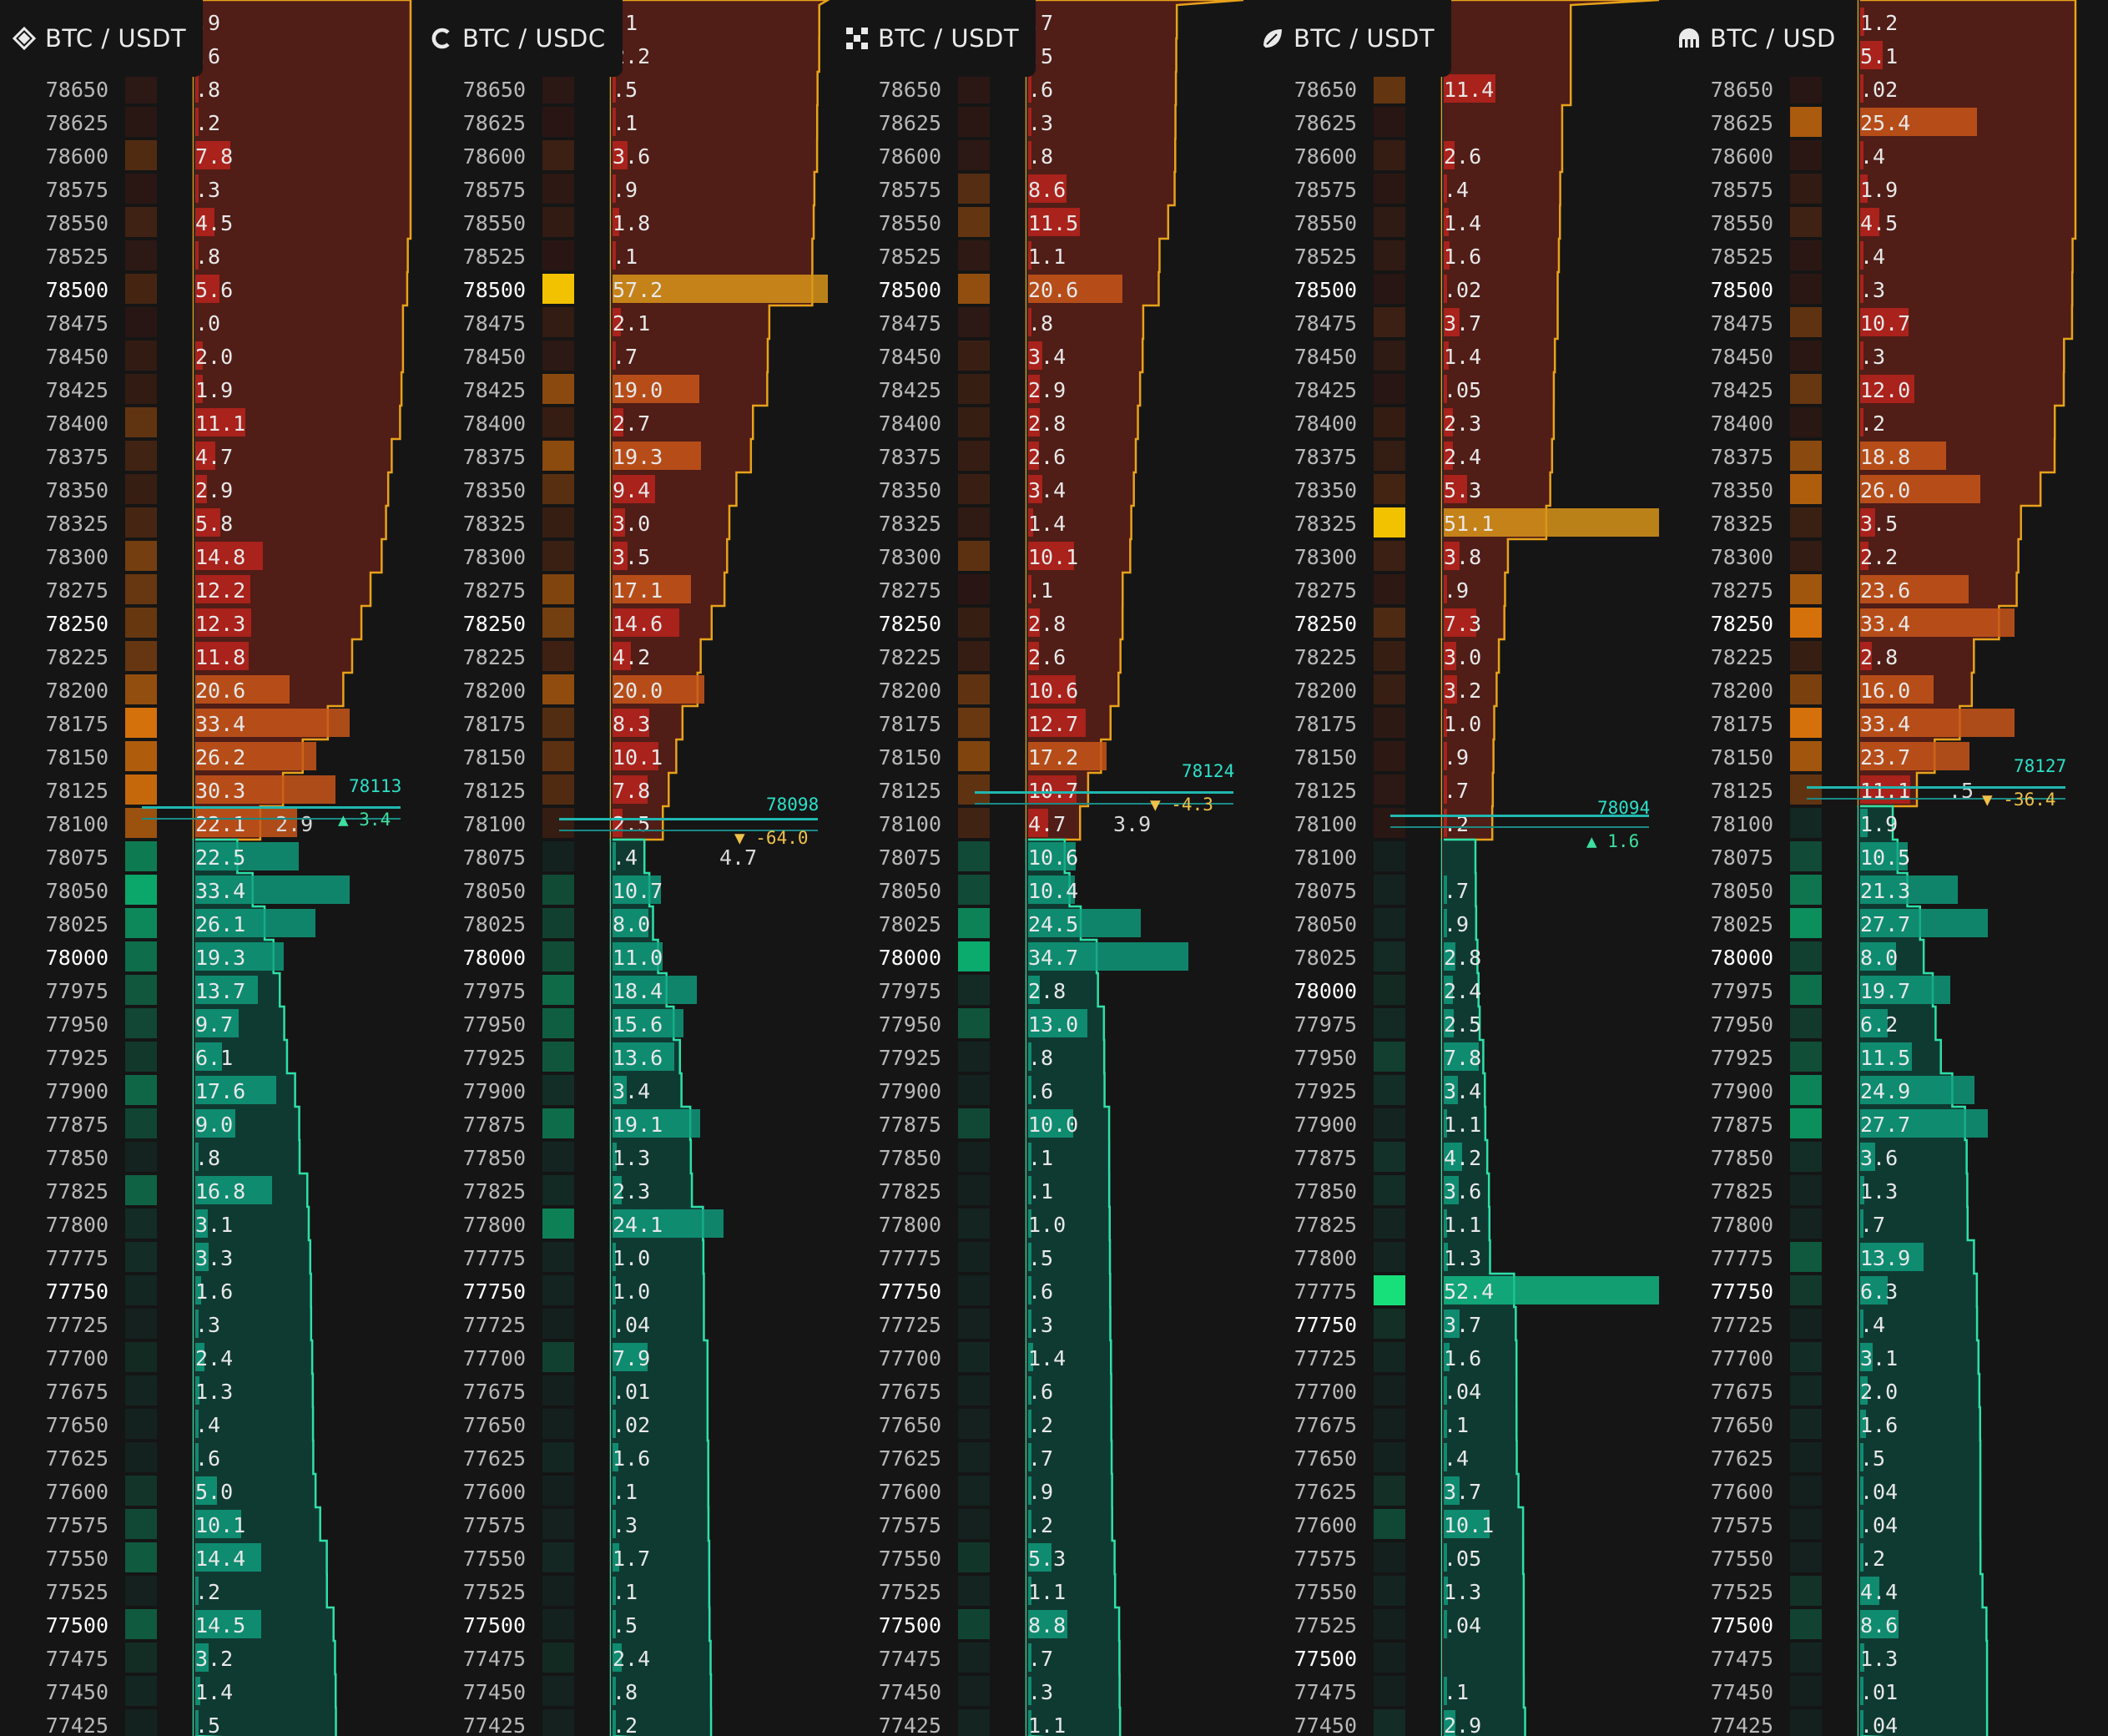 The image size is (2108, 1736). What do you see at coordinates (1456, 455) in the screenshot?
I see `ask-level-row: 78375 2.4` at bounding box center [1456, 455].